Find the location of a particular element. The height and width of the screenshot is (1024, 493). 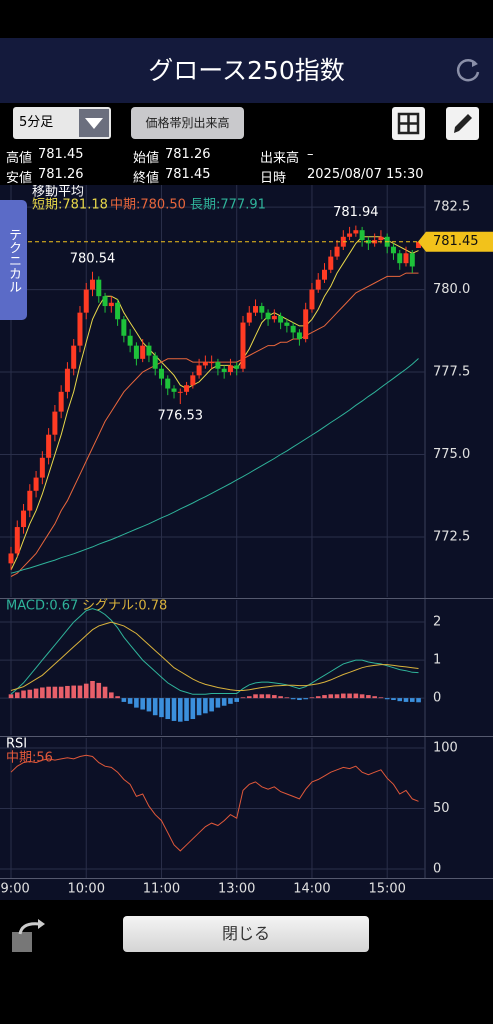

info-label: 日時 is located at coordinates (273, 178).